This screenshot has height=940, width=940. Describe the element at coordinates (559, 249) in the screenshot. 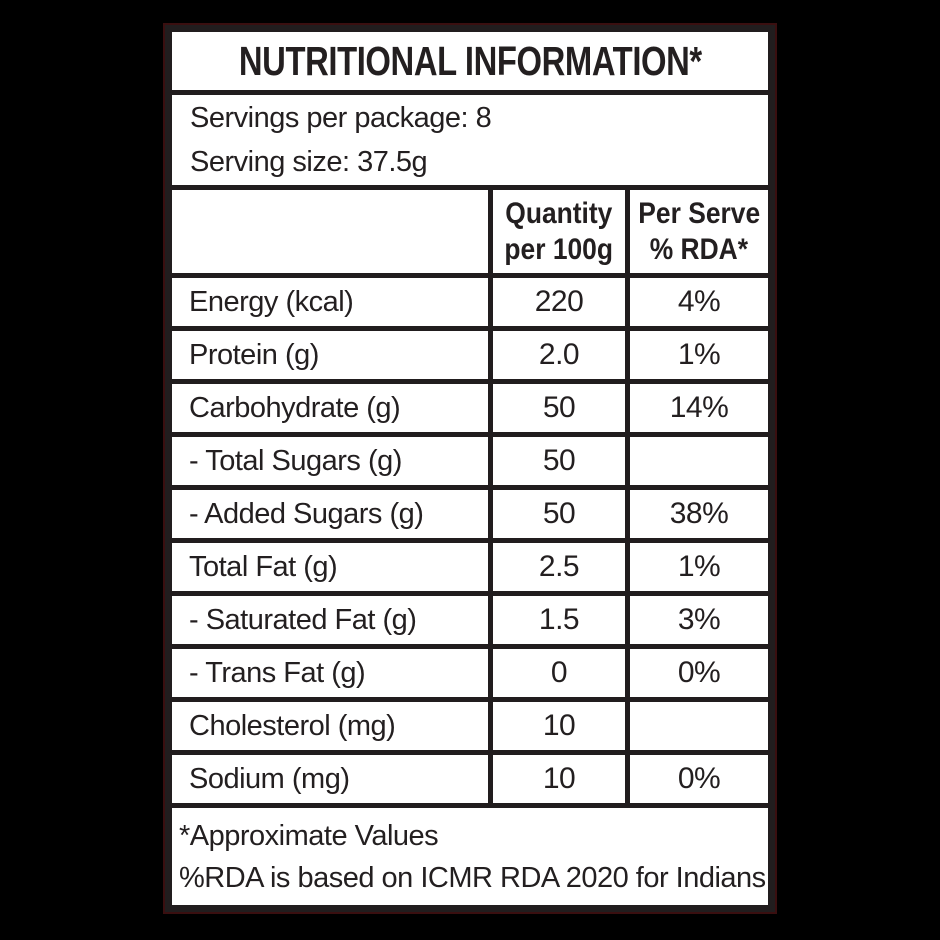

I see `header-quantity-line2: per 100g` at that location.